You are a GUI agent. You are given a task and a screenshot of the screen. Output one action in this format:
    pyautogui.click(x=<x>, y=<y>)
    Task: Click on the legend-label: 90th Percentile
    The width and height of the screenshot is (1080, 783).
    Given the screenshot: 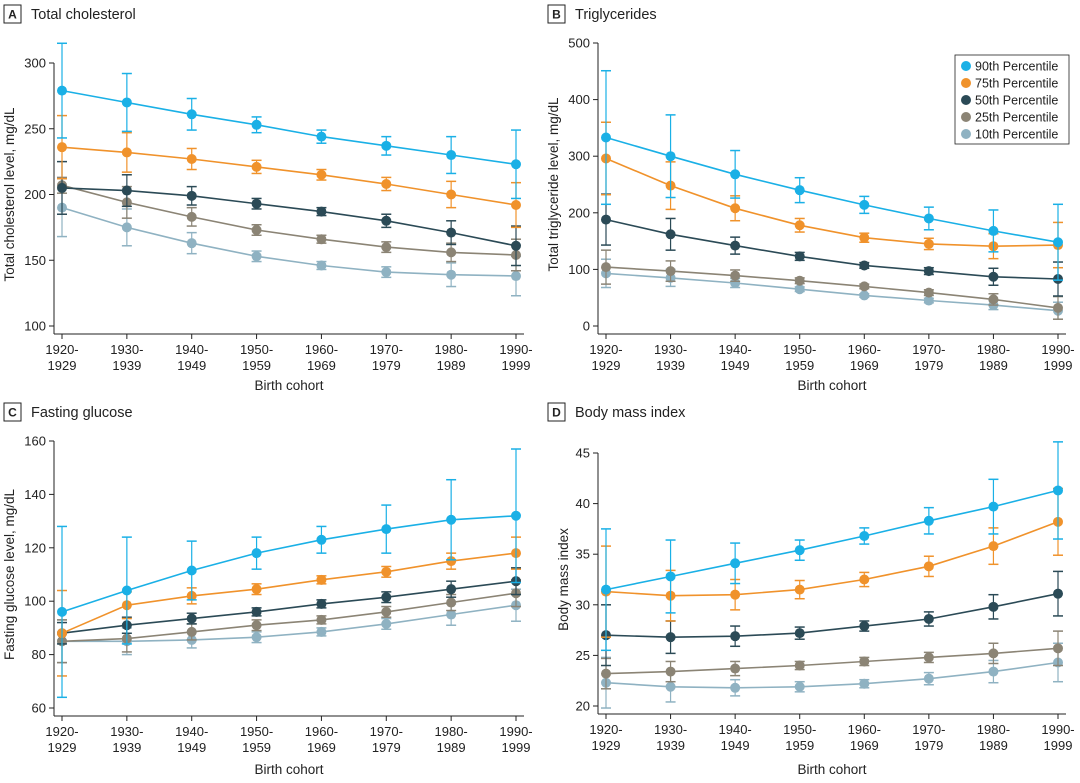 What is the action you would take?
    pyautogui.click(x=1016, y=67)
    